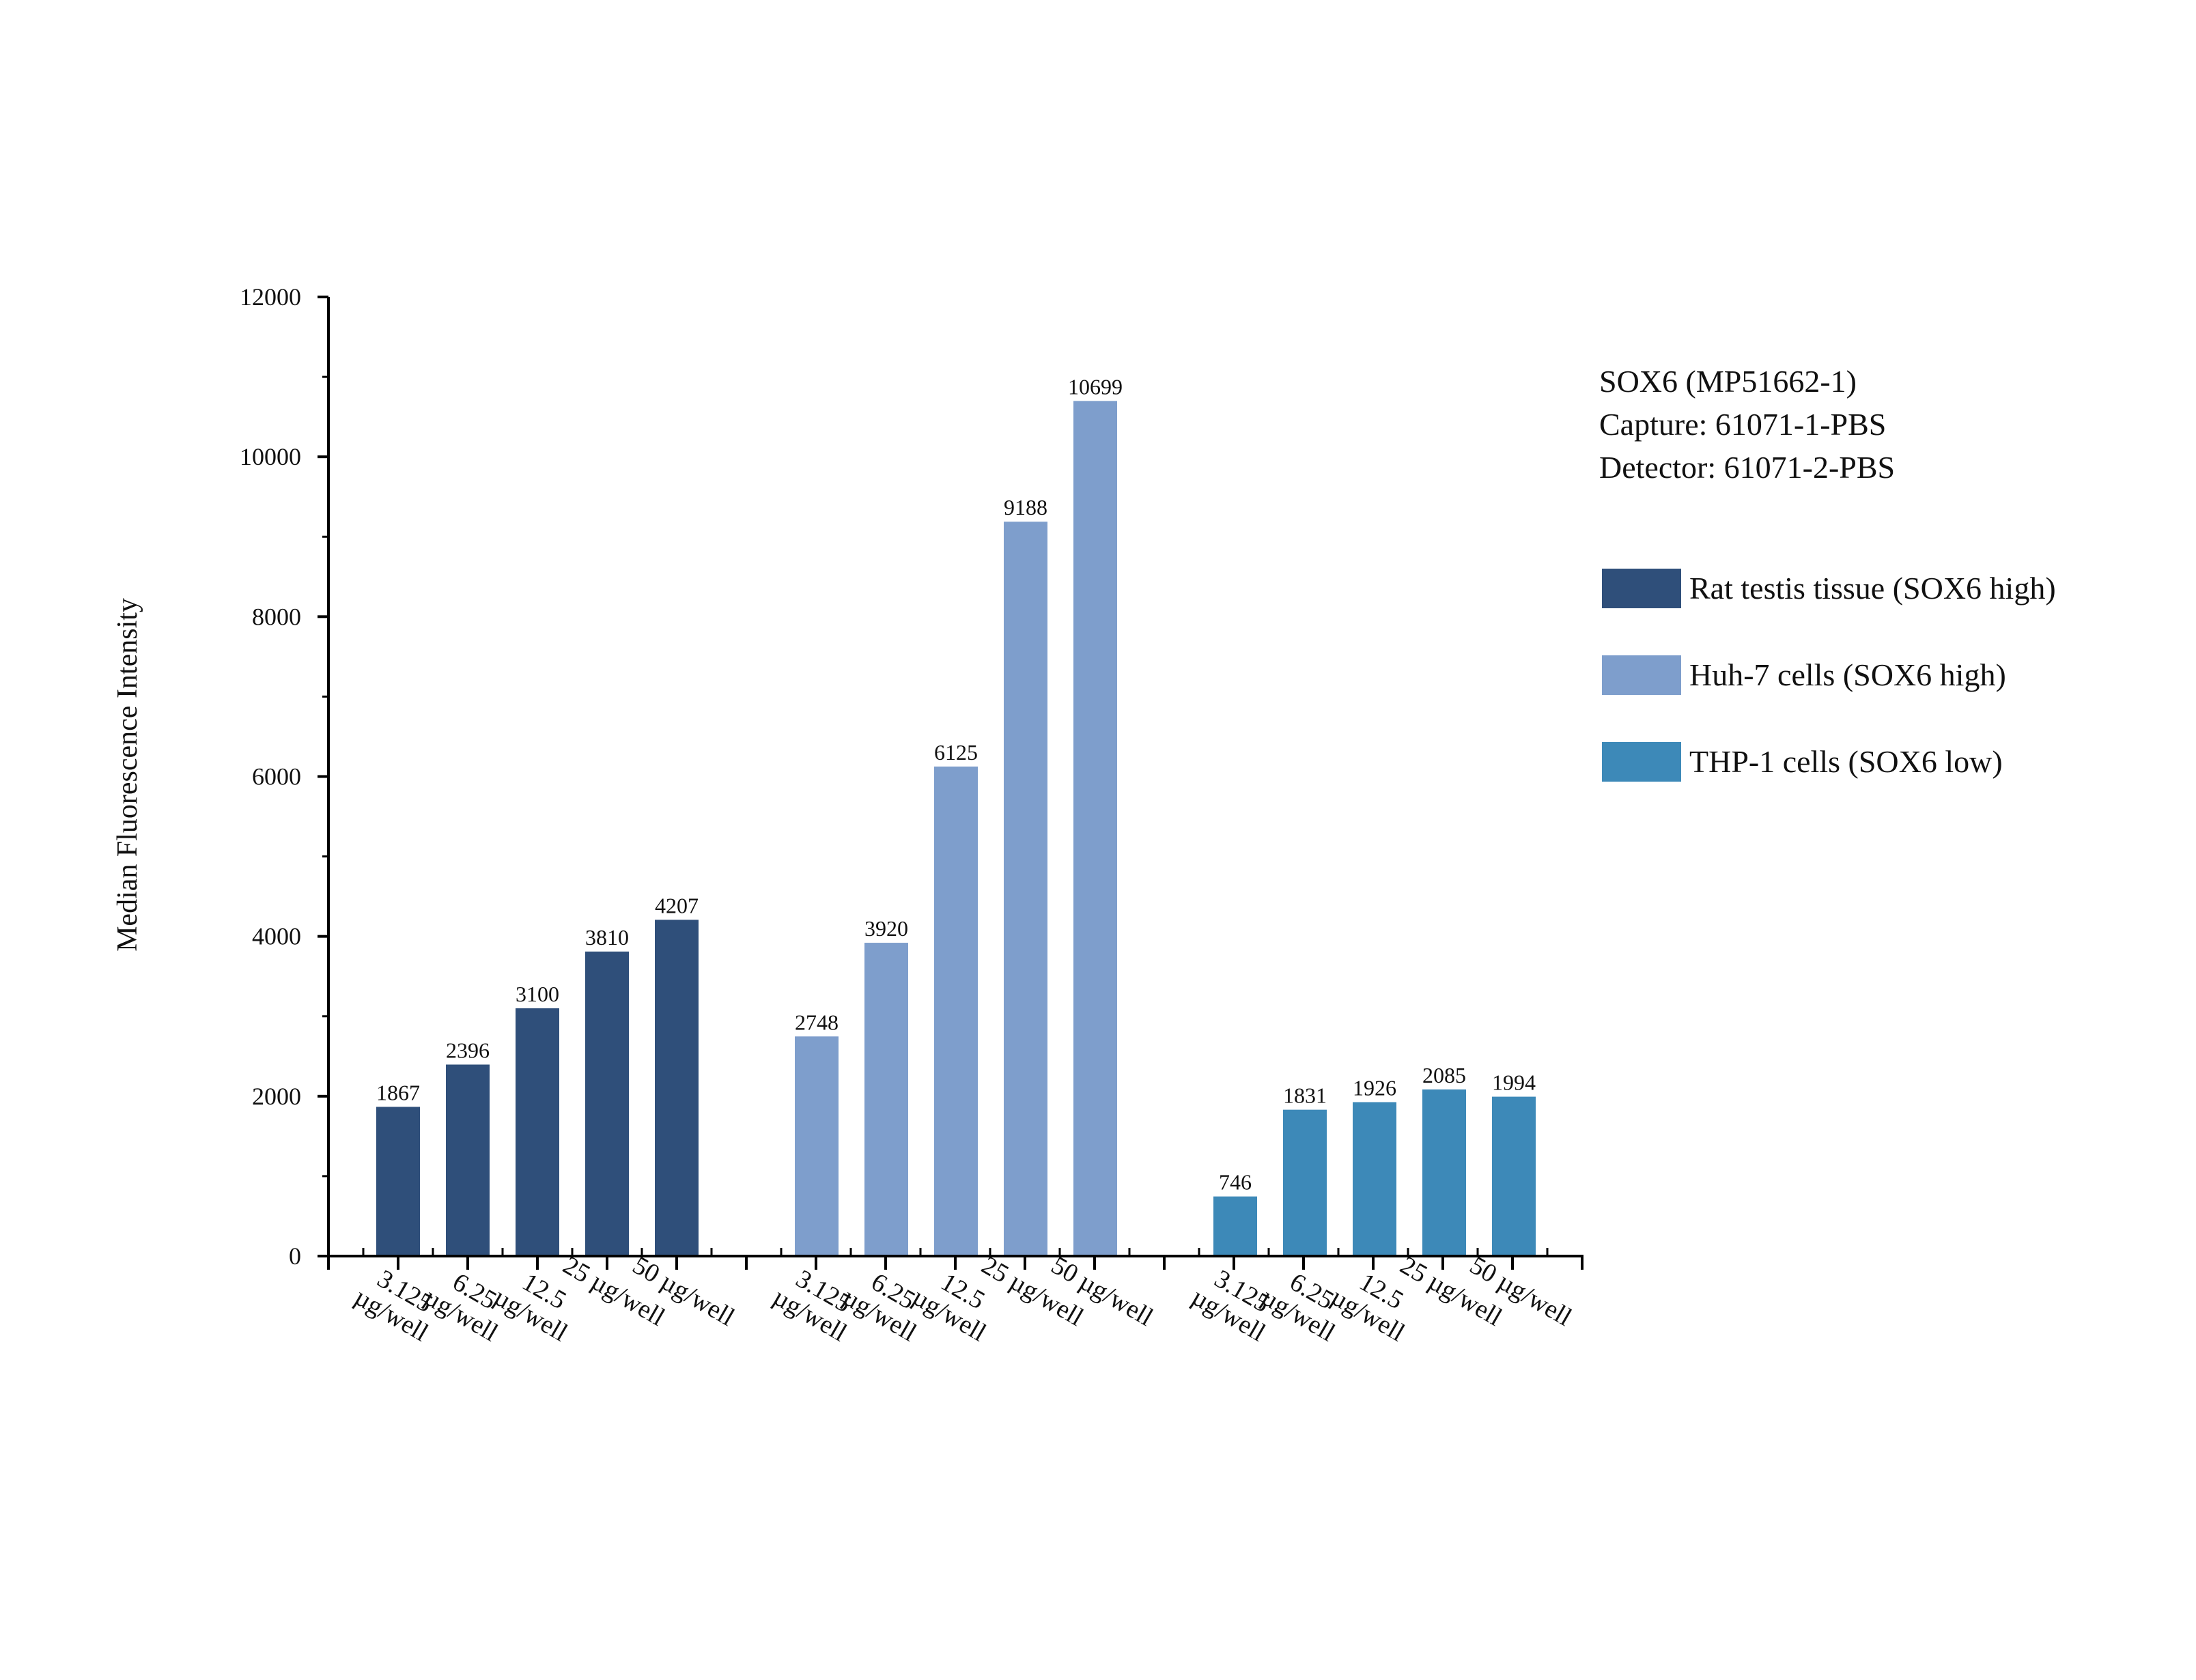  I want to click on category-label: 12.5µg/well, so click(538, 1303).